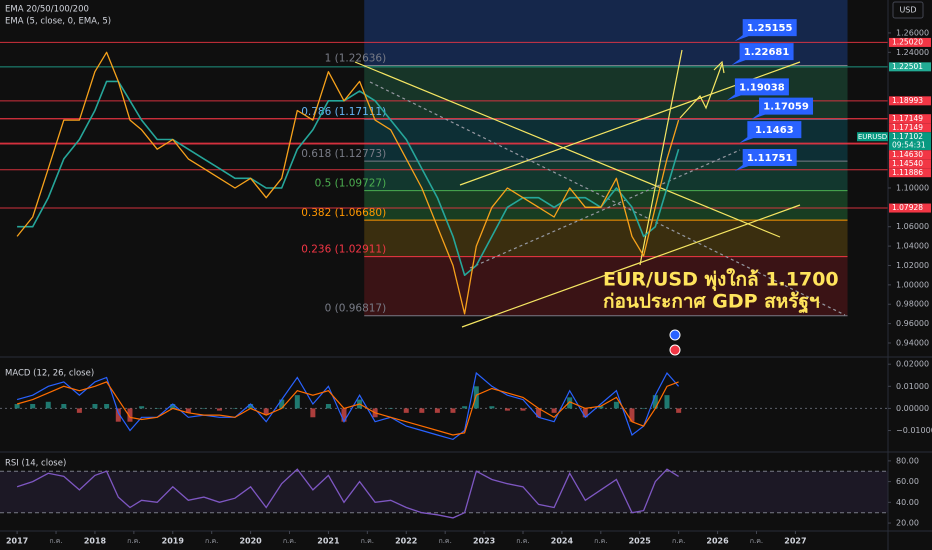  What do you see at coordinates (907, 154) in the screenshot?
I see `price-tag-label: 1.14630` at bounding box center [907, 154].